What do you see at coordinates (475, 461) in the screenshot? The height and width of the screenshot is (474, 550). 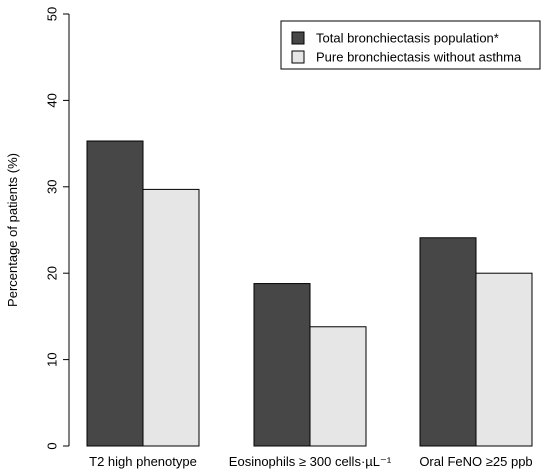 I see `x-tick-label: Oral FeNO ≥25 ppb` at bounding box center [475, 461].